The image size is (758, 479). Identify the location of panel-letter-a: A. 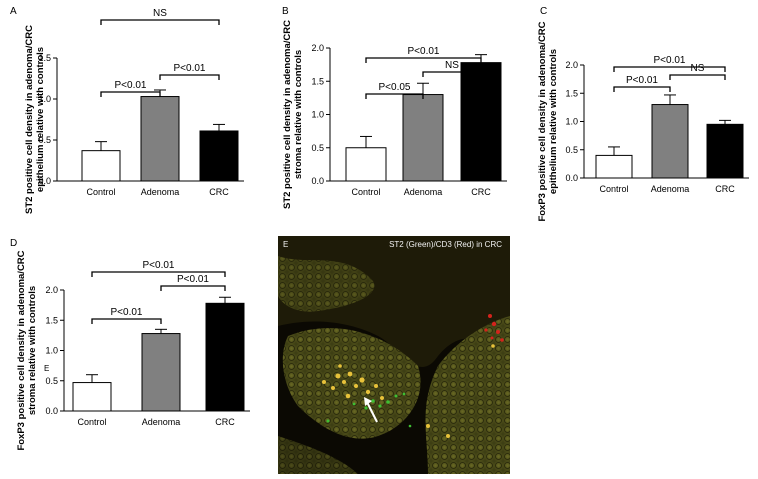
(13, 11).